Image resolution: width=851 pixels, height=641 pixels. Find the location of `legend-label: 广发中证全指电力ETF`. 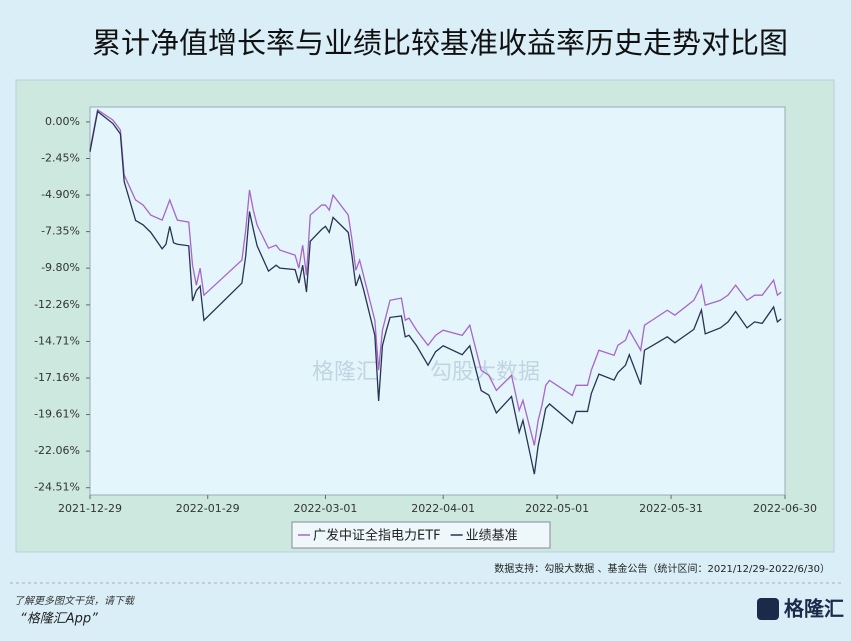

legend-label: 广发中证全指电力ETF is located at coordinates (377, 536).